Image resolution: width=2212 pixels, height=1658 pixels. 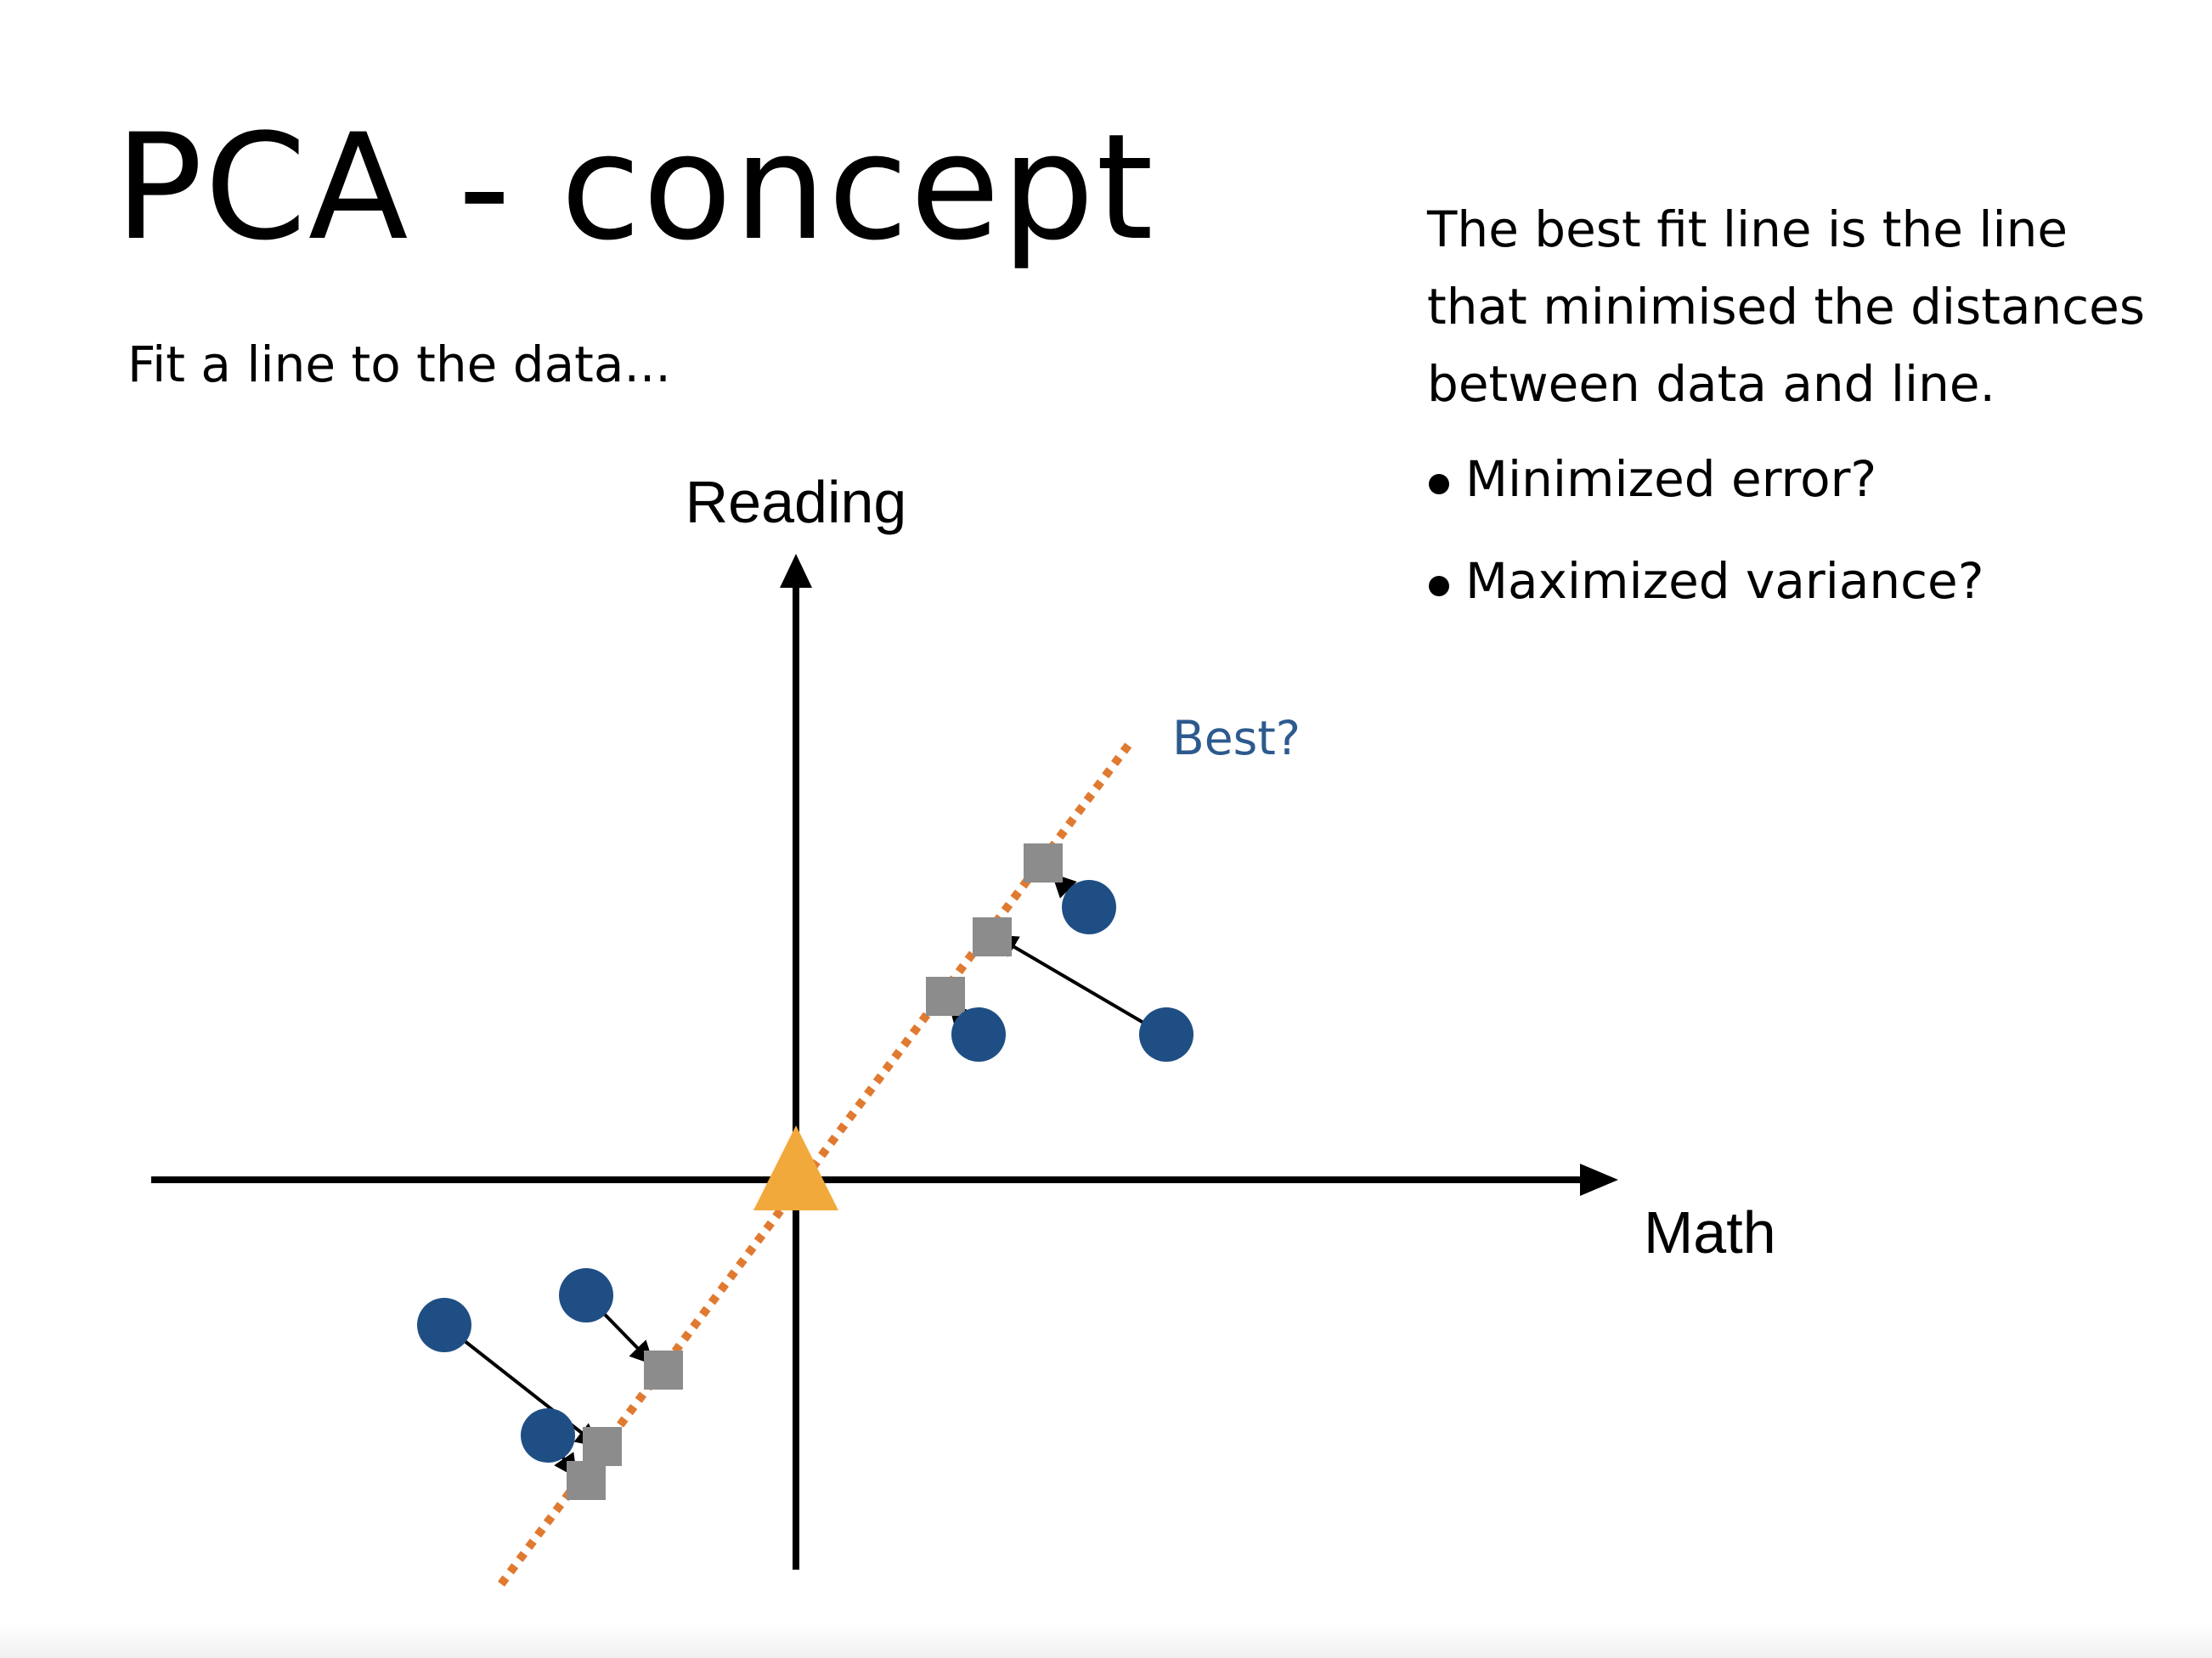 I want to click on y-axis-arrowhead, so click(x=796, y=571).